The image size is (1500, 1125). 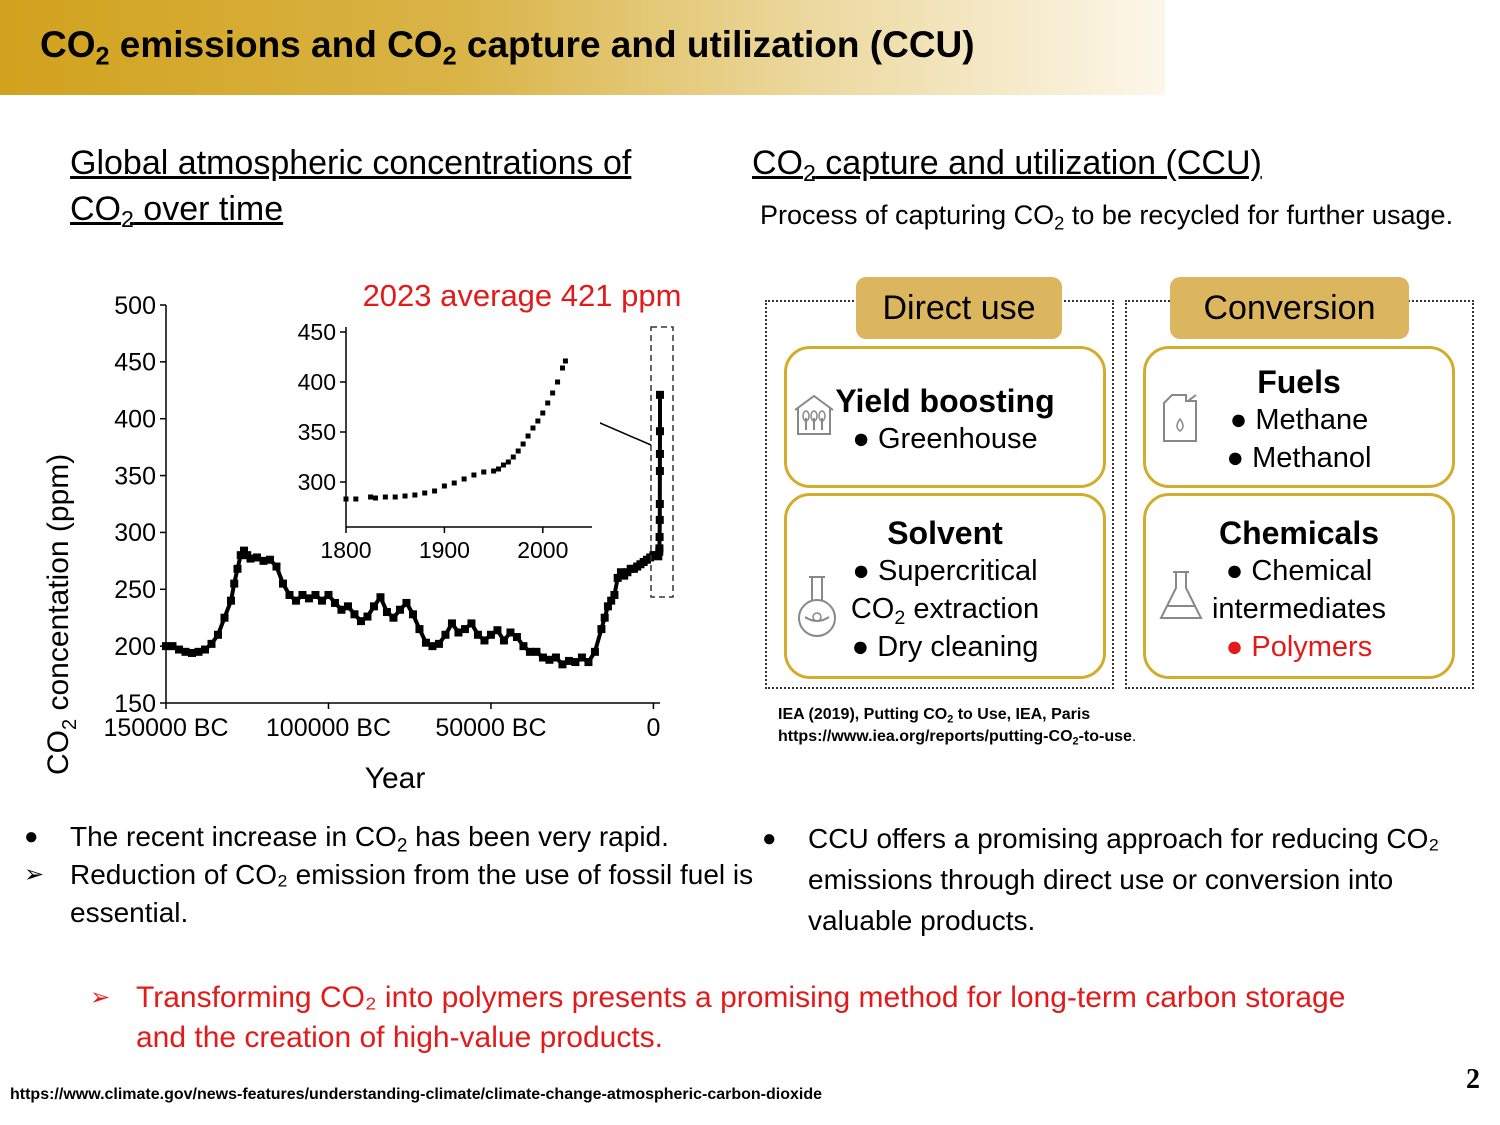 What do you see at coordinates (522, 295) in the screenshot?
I see `inset-annotation: 2023 average 421 ppm` at bounding box center [522, 295].